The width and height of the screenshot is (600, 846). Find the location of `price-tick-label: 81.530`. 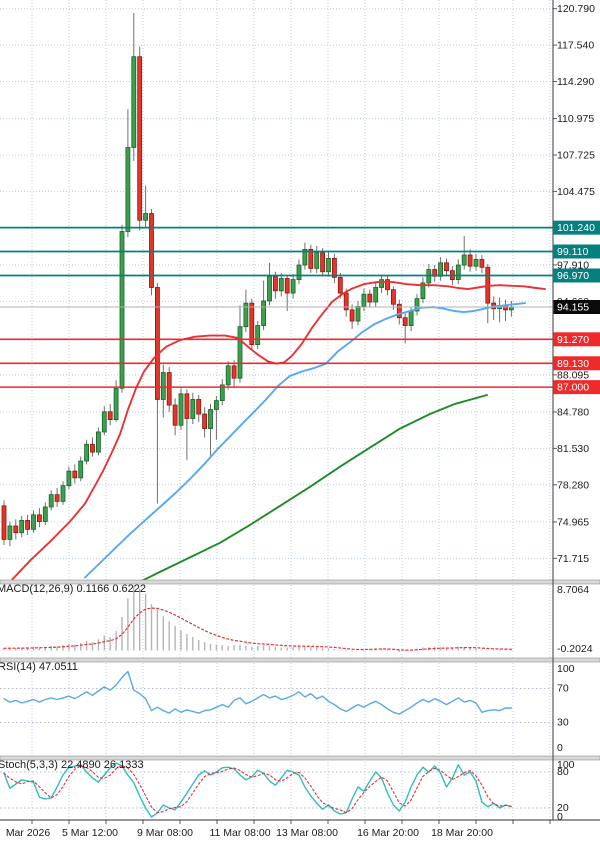

price-tick-label: 81.530 is located at coordinates (573, 449).